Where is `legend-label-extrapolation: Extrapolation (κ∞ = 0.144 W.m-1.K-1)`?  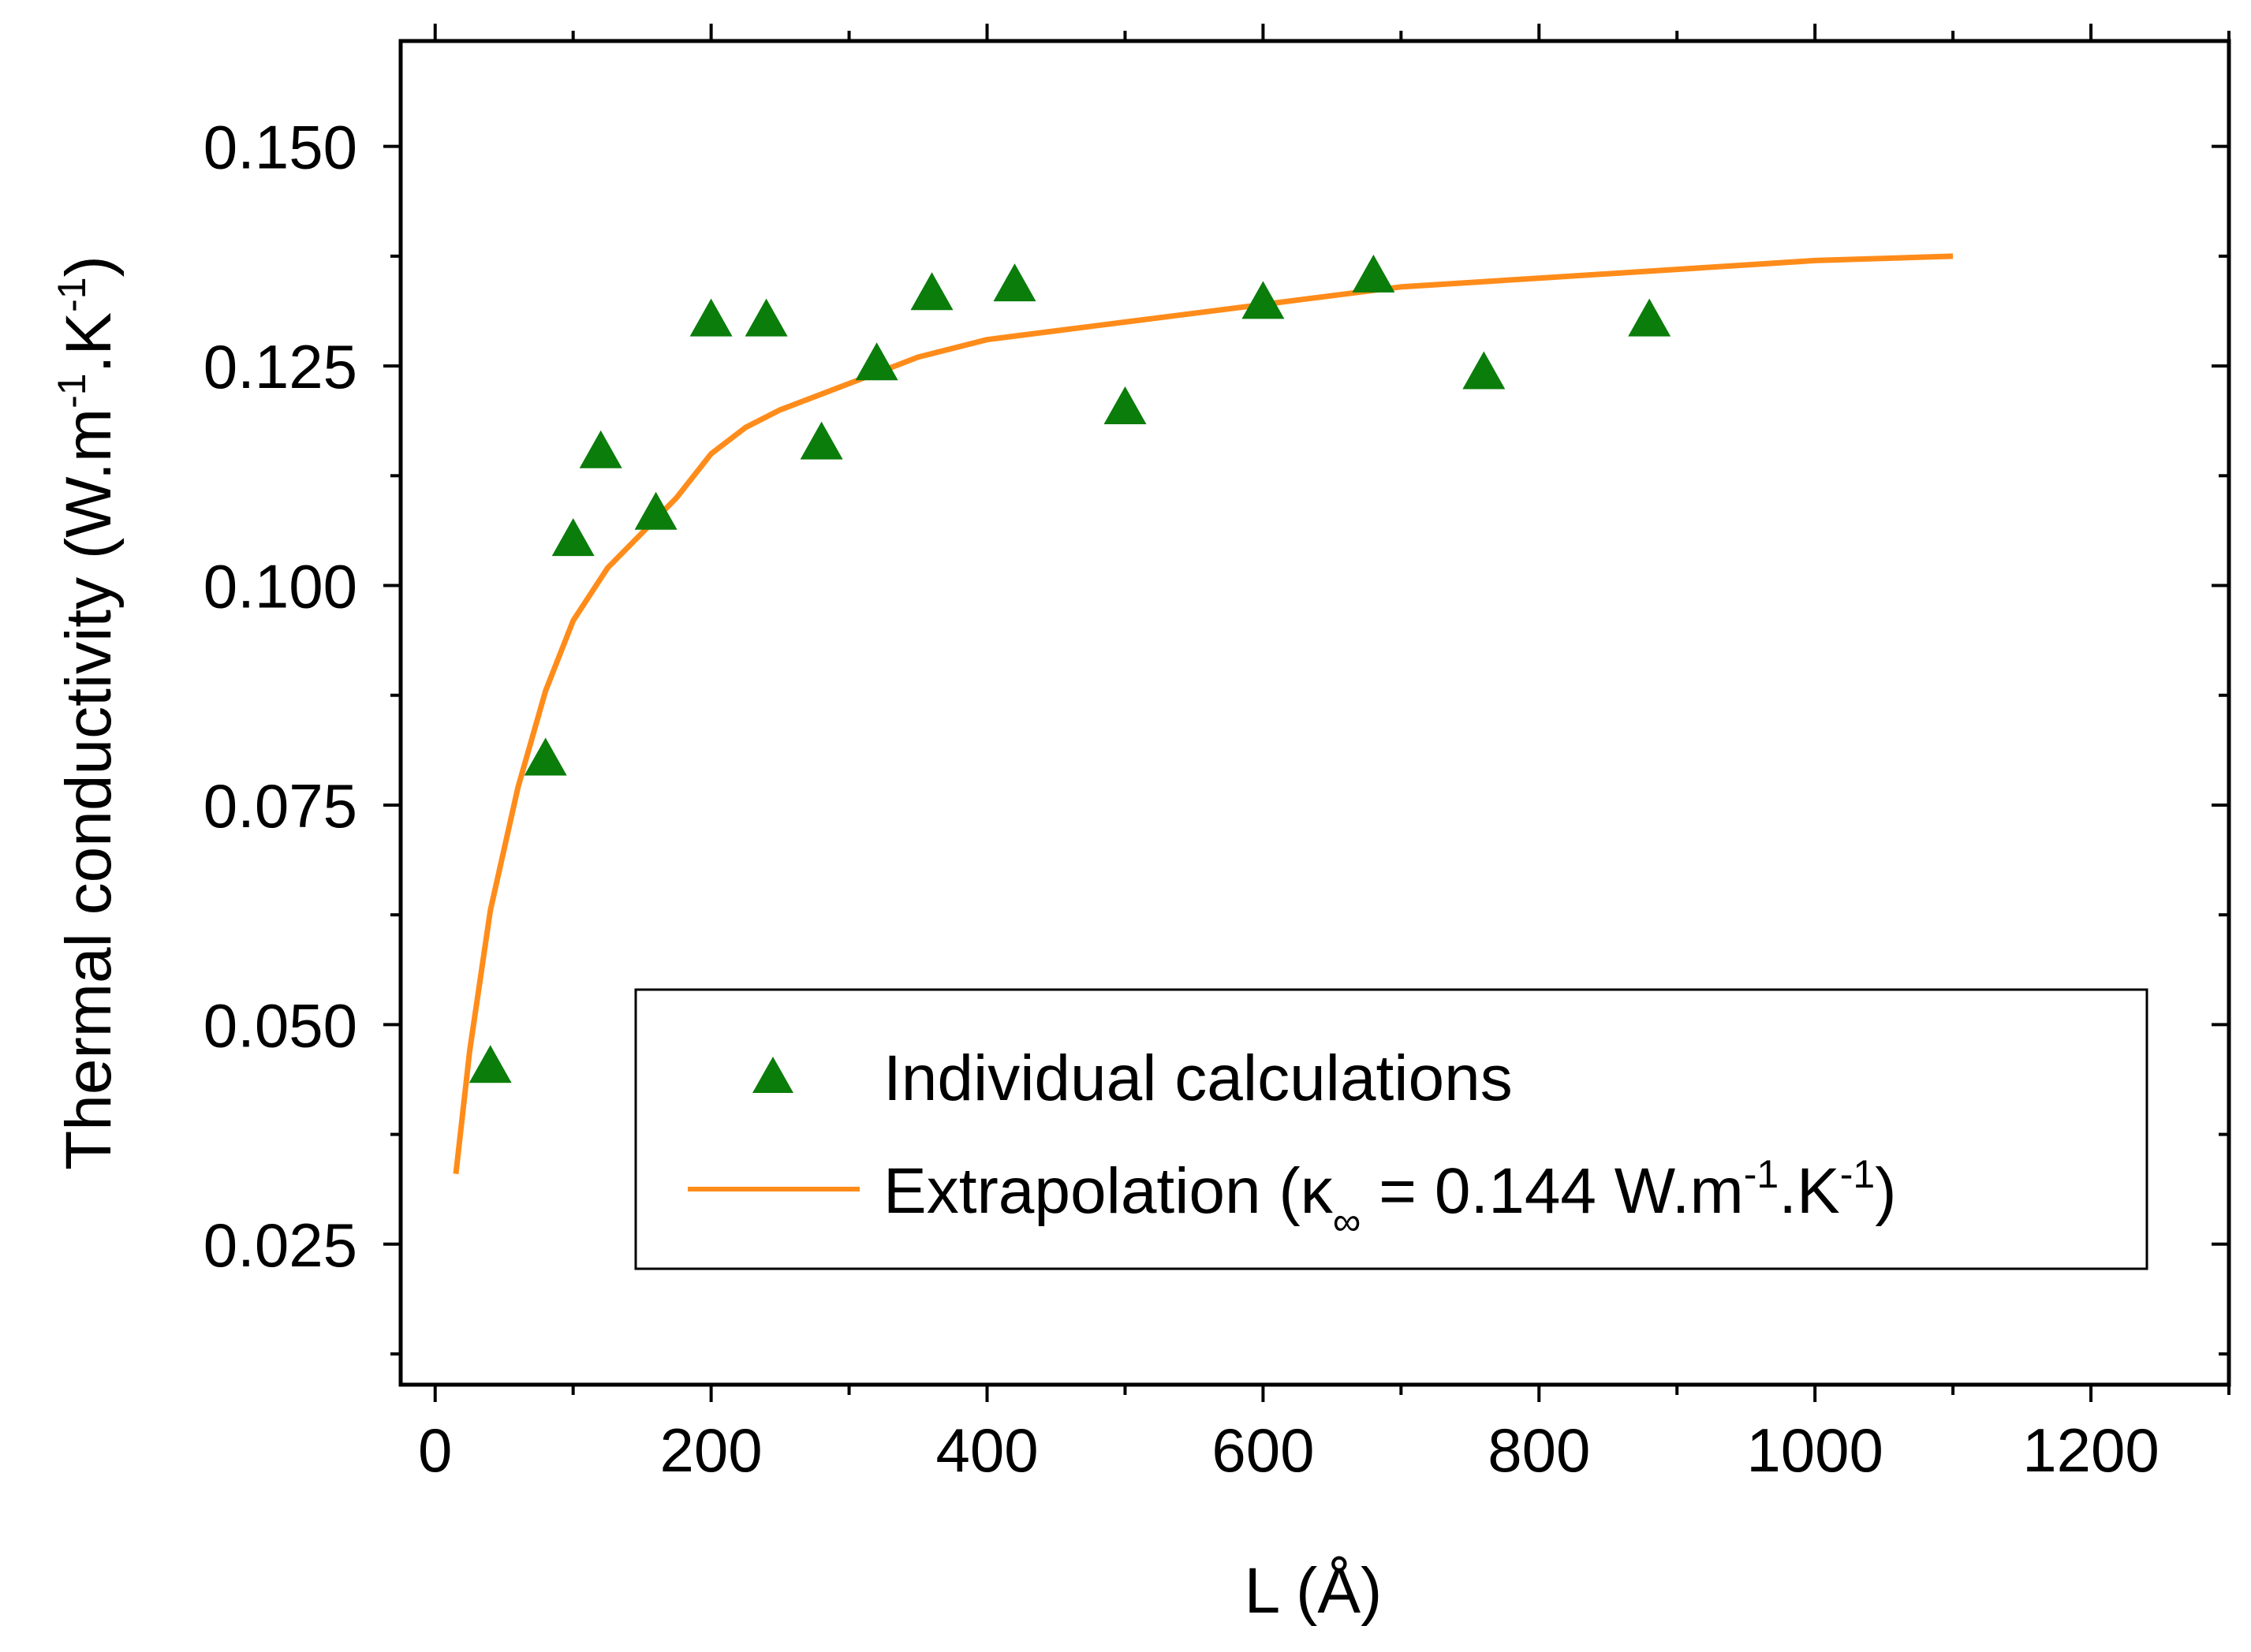 legend-label-extrapolation: Extrapolation (κ∞ = 0.144 W.m-1.K-1) is located at coordinates (1390, 1198).